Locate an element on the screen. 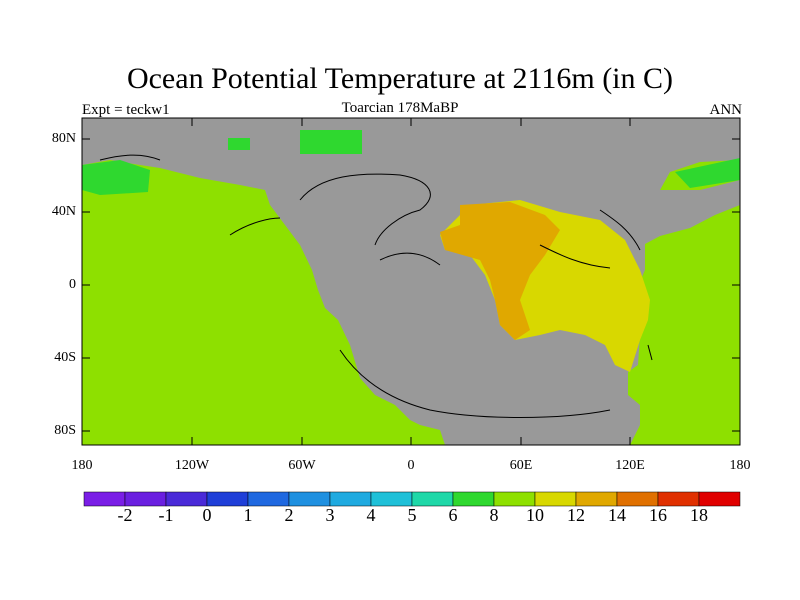  cold-ocean-east is located at coordinates (707, 173).